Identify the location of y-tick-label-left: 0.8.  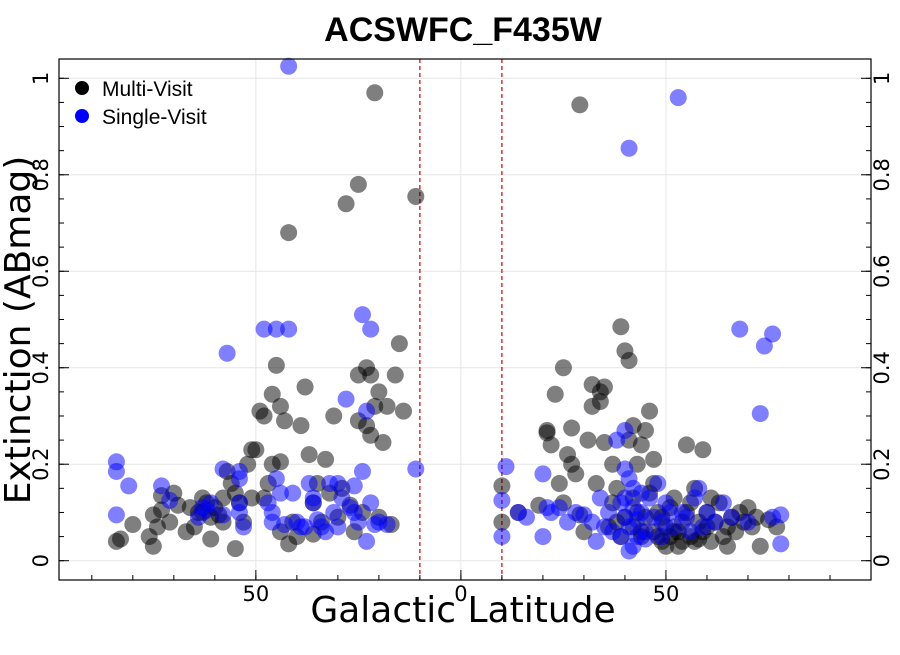
(41, 174).